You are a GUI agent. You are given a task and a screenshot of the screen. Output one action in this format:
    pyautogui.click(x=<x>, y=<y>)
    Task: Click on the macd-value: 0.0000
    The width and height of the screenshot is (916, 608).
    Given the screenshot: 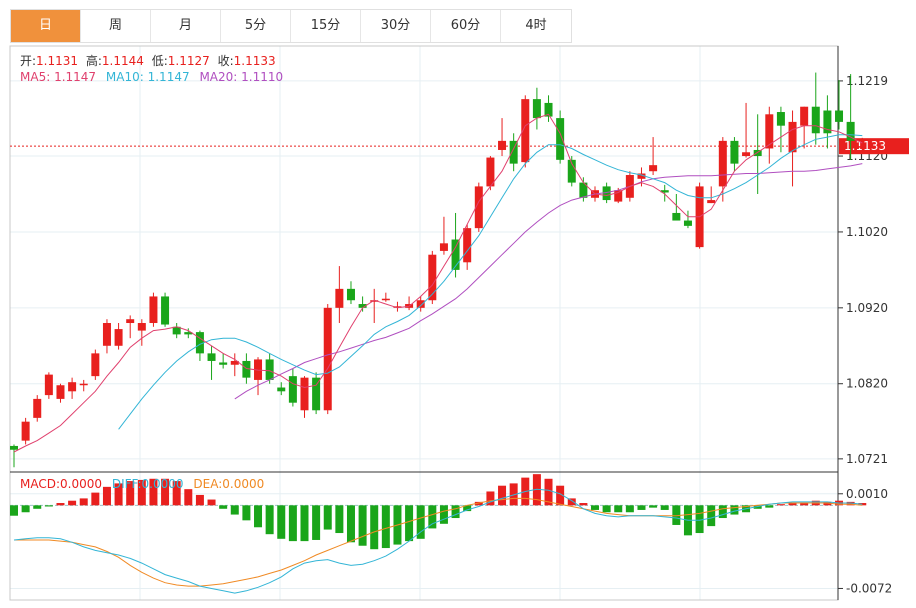 What is the action you would take?
    pyautogui.click(x=81, y=484)
    